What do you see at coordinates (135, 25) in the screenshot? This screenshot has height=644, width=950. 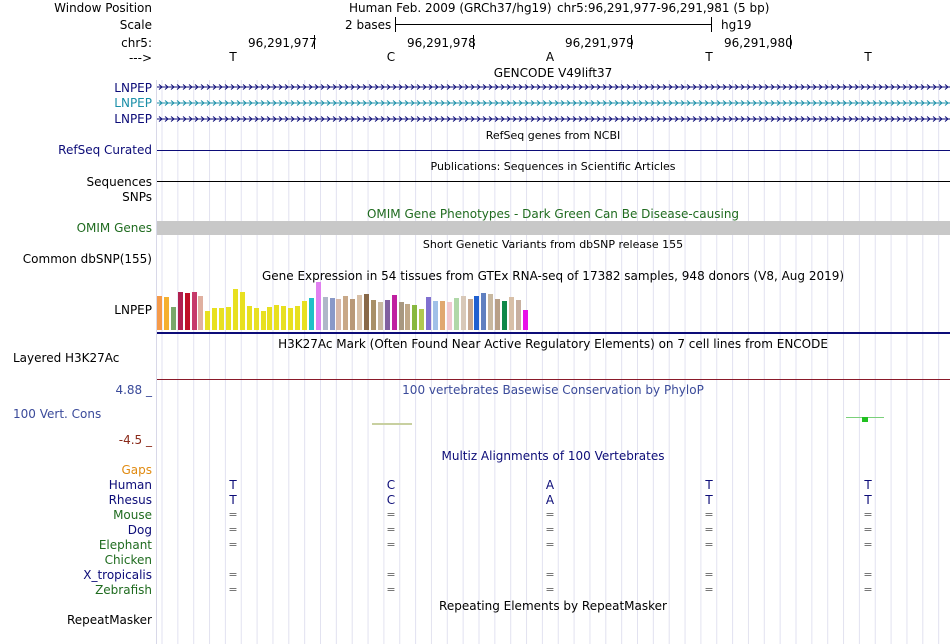 I see `scale-label: Scale` at bounding box center [135, 25].